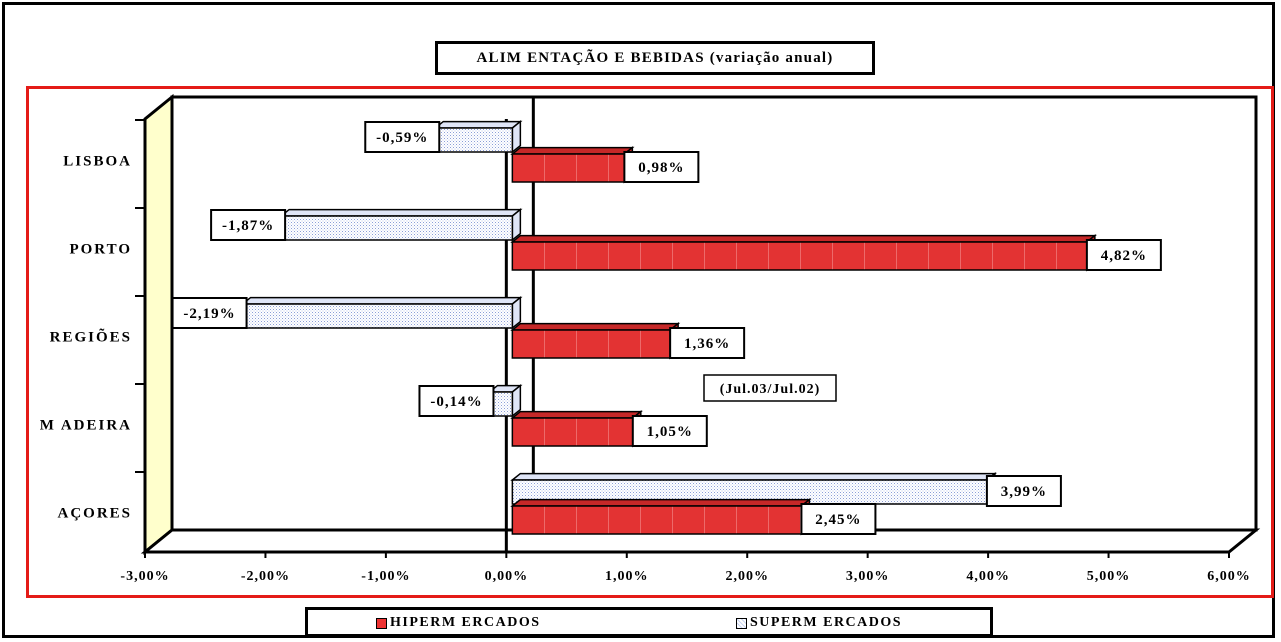  I want to click on data-label-hipermercados-text: 2,45%, so click(838, 520).